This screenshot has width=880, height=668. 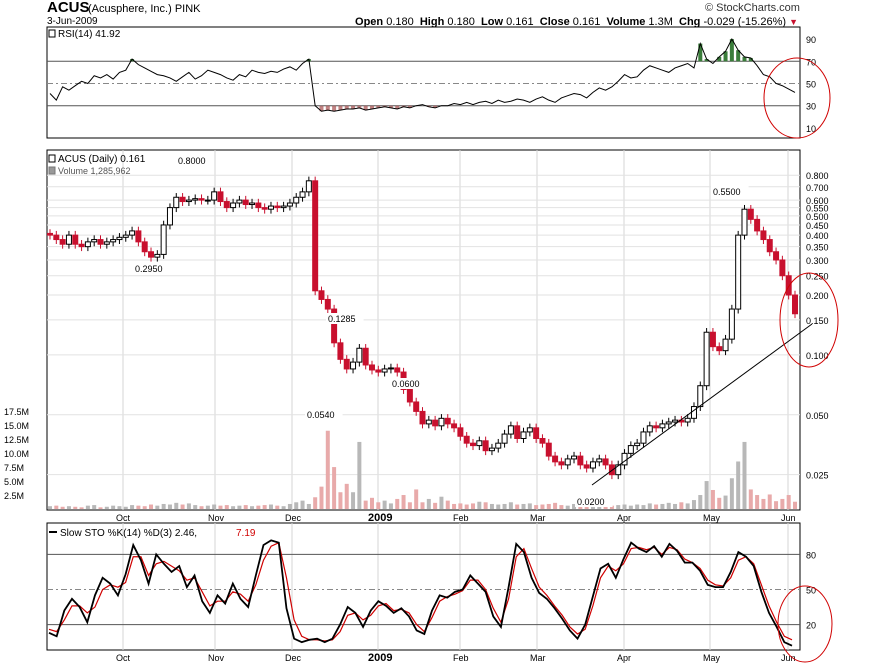 What do you see at coordinates (149, 269) in the screenshot?
I see `price-annotation: 0.2950` at bounding box center [149, 269].